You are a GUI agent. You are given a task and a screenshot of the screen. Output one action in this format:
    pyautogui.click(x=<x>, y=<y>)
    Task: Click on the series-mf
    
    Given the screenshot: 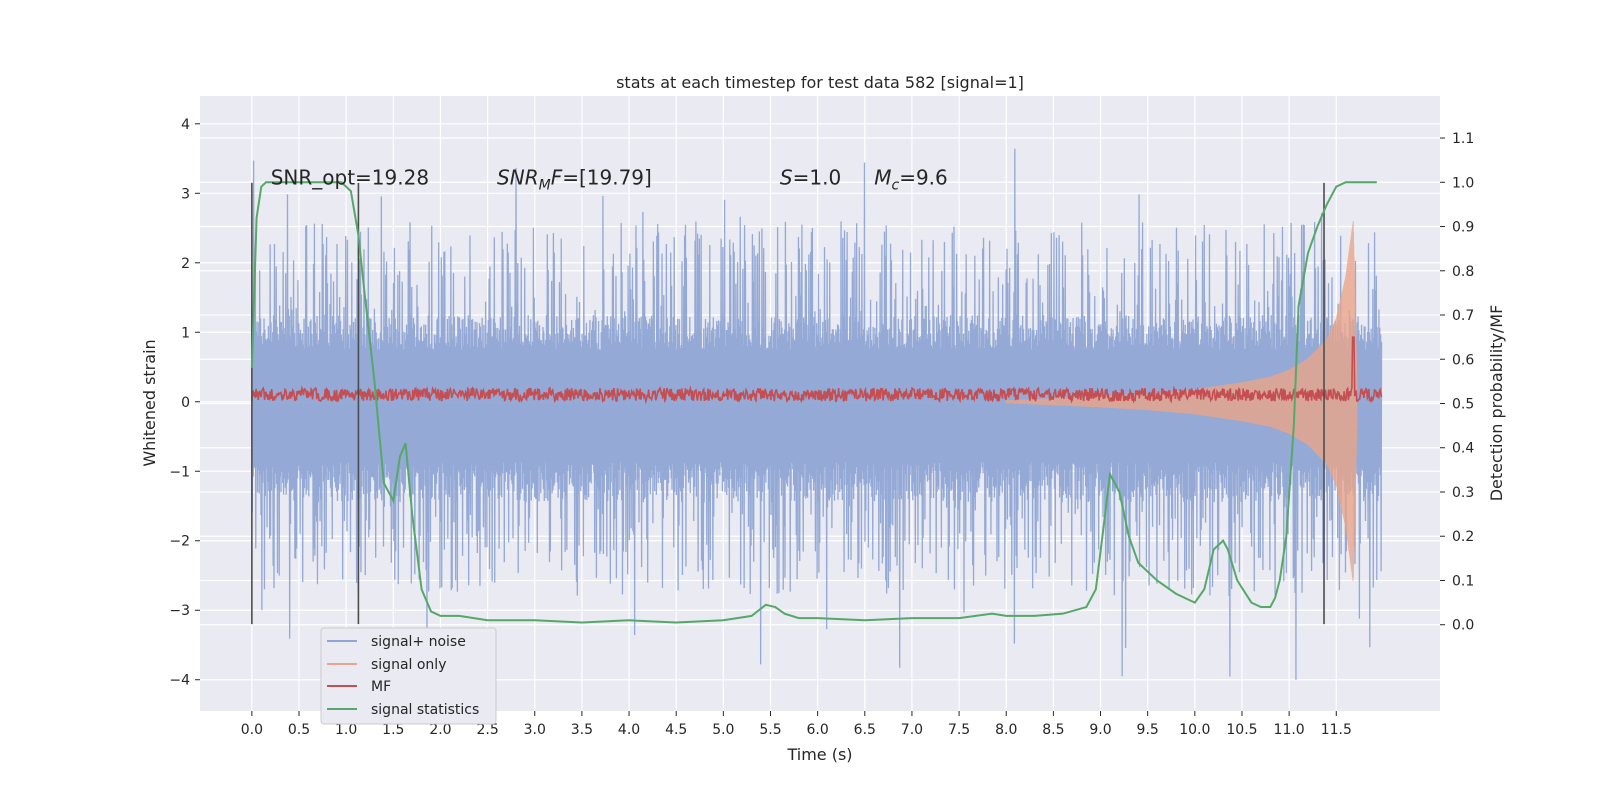 What is the action you would take?
    pyautogui.click(x=817, y=370)
    